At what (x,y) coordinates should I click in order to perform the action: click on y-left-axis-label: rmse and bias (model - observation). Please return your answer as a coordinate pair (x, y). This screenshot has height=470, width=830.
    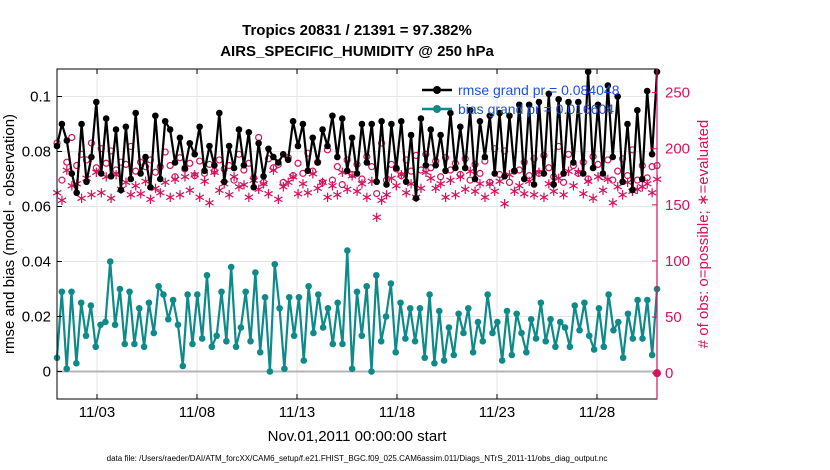
    Looking at the image, I should click on (9, 234).